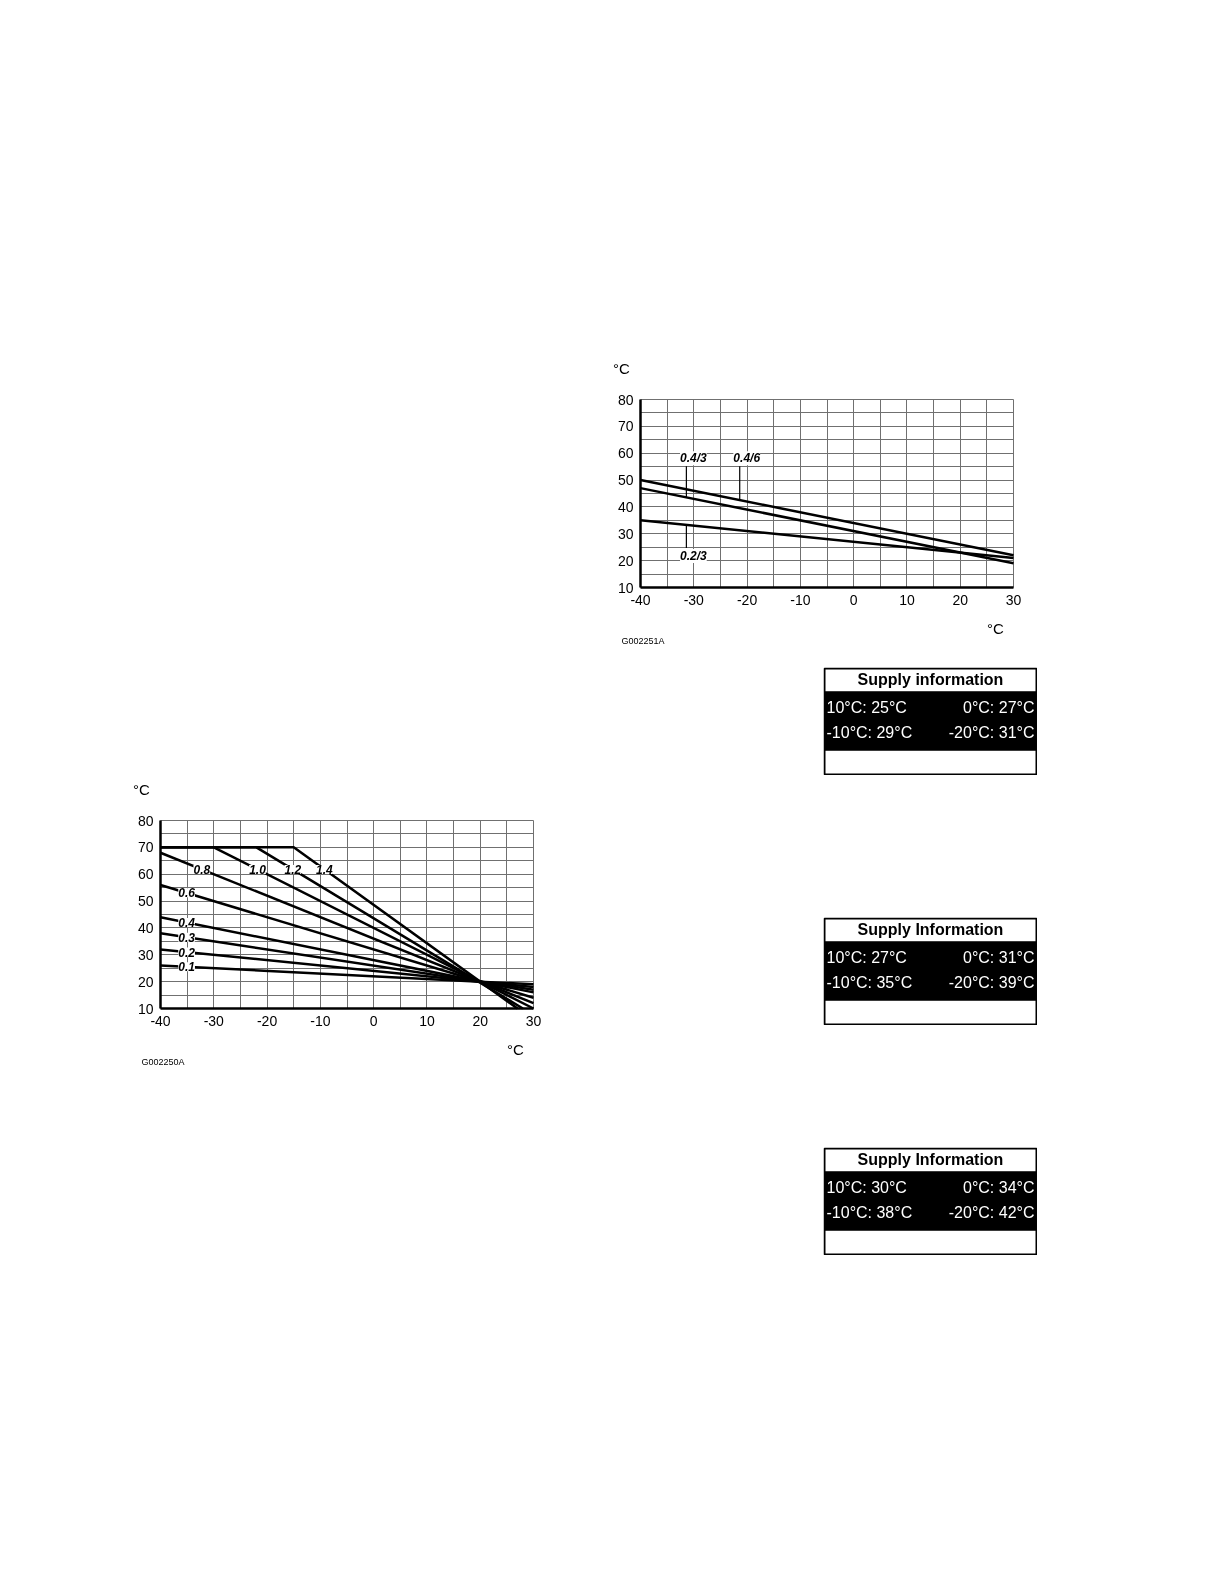 This screenshot has height=1584, width=1224. What do you see at coordinates (999, 1187) in the screenshot?
I see `text: 0°C: 34°C` at bounding box center [999, 1187].